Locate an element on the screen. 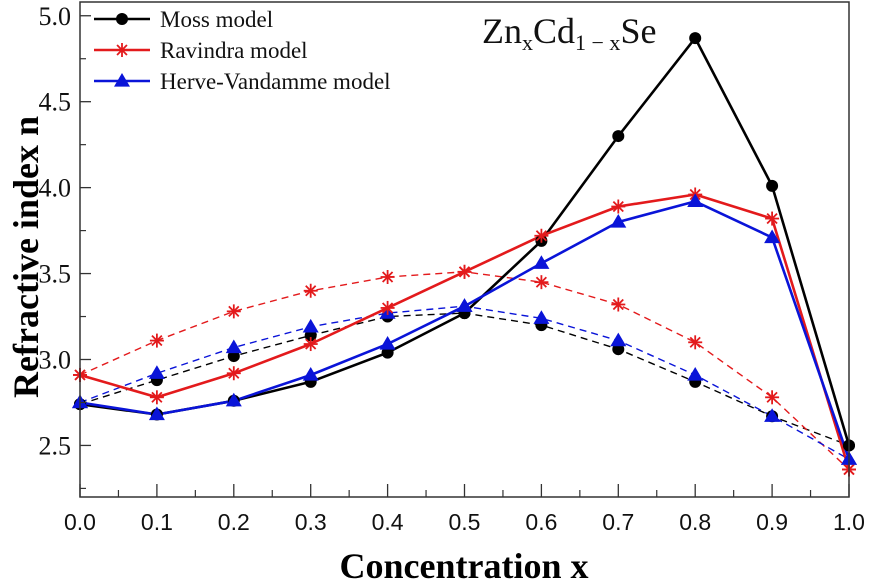  x-tick-label: 0.0 is located at coordinates (80, 522).